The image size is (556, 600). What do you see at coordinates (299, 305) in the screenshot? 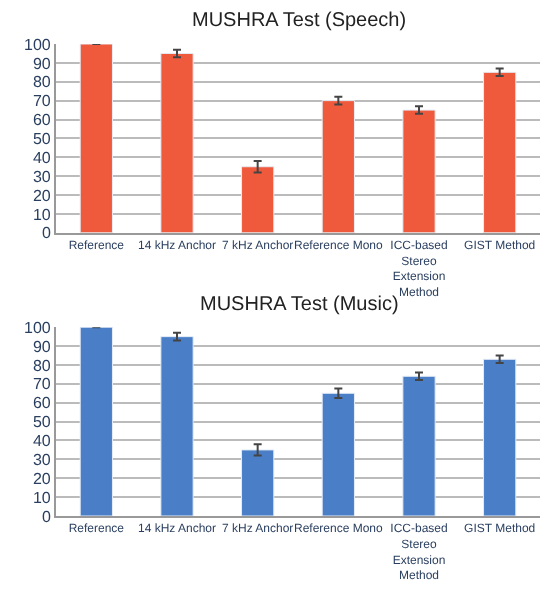
I see `chart-title: MUSHRA Test (Music)` at bounding box center [299, 305].